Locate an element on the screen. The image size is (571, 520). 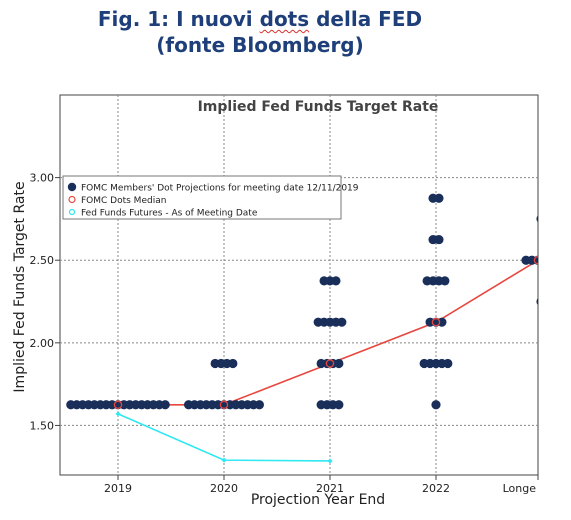
y-tick-label: 3.00 is located at coordinates (42, 178).